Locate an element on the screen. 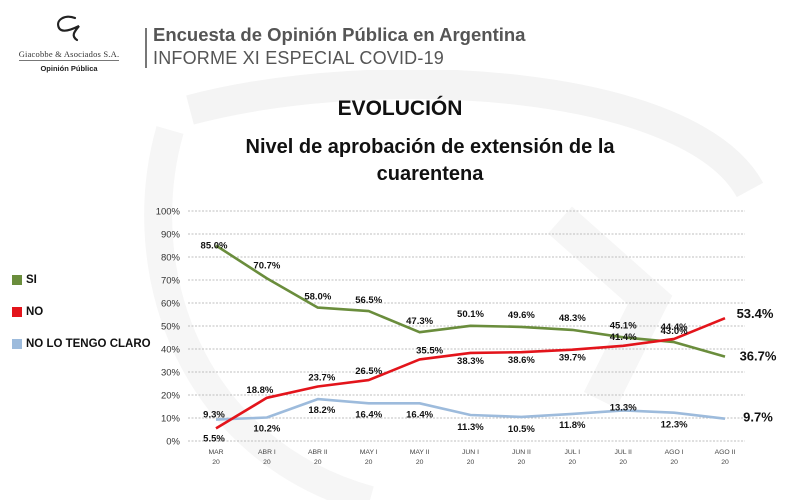 Image resolution: width=800 pixels, height=500 pixels. x-tick-label: AGO II is located at coordinates (725, 452).